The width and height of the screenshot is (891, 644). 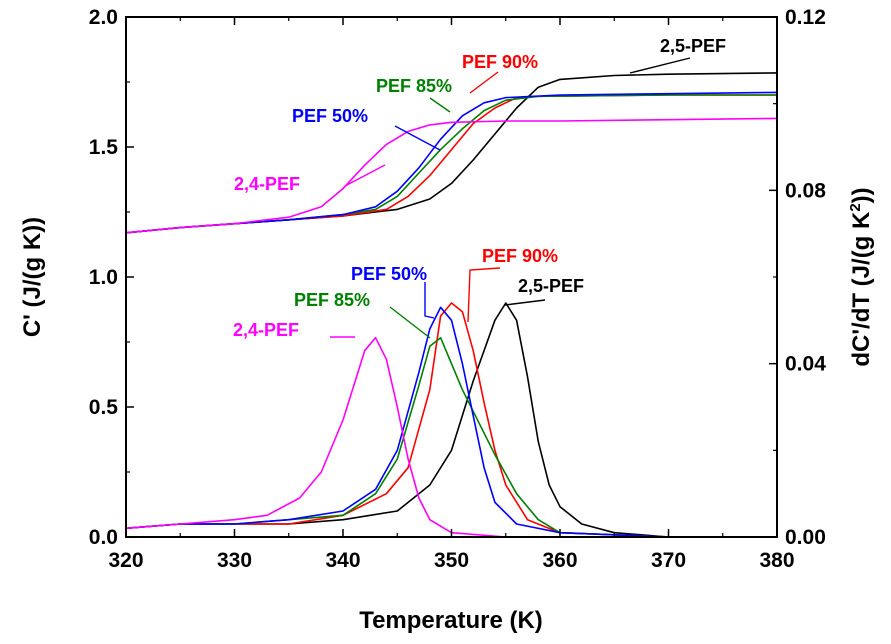 I want to click on left-y-tick-label: 1.0, so click(x=103, y=277).